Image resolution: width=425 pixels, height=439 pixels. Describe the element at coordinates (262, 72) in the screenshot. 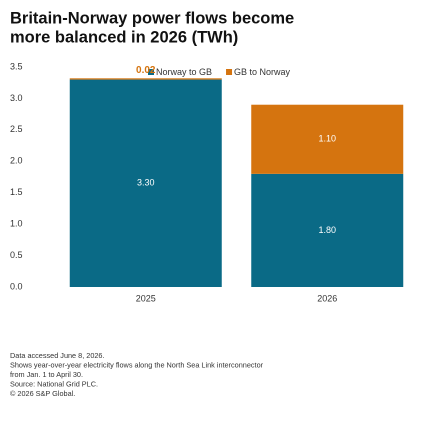

I see `legend-label: GB to Norway` at that location.